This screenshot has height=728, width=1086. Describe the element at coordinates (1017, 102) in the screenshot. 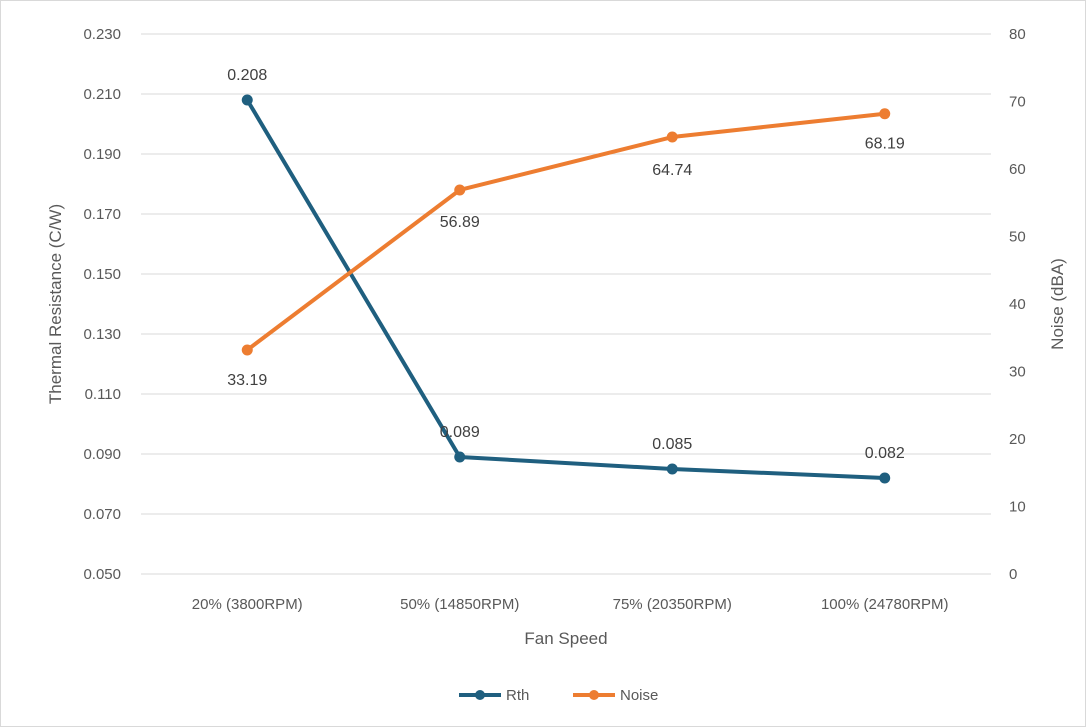

I see `y2-tick-label: 70` at that location.